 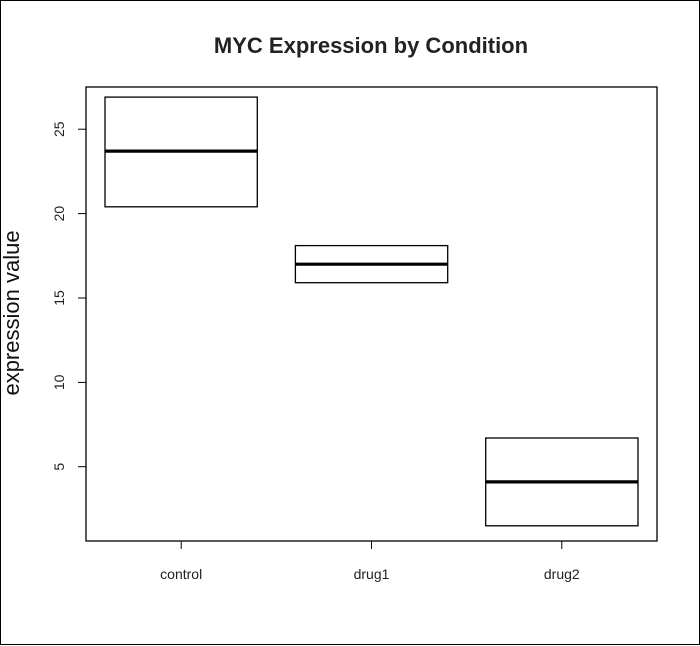 I want to click on box-control, so click(x=181, y=152).